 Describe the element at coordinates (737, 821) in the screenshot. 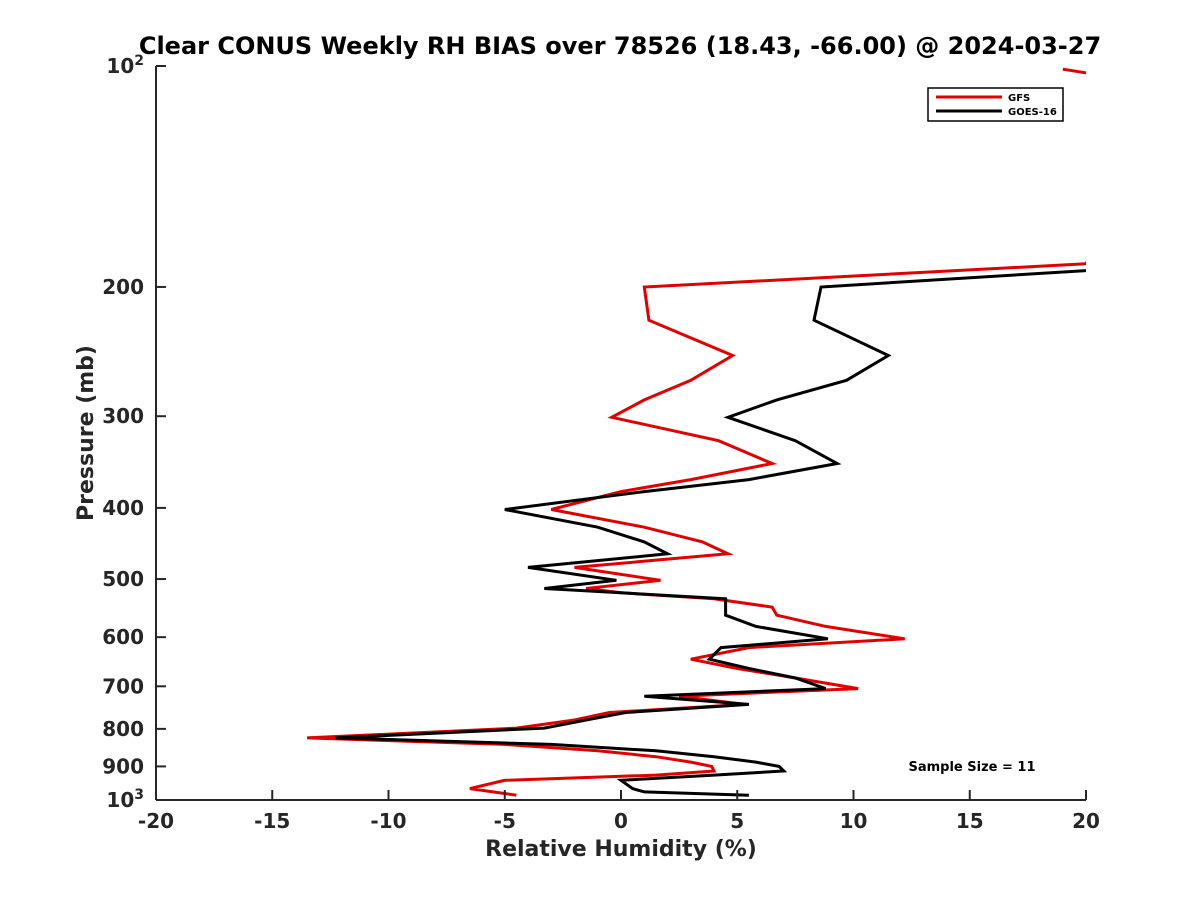

I see `x-tick-label: 5` at that location.